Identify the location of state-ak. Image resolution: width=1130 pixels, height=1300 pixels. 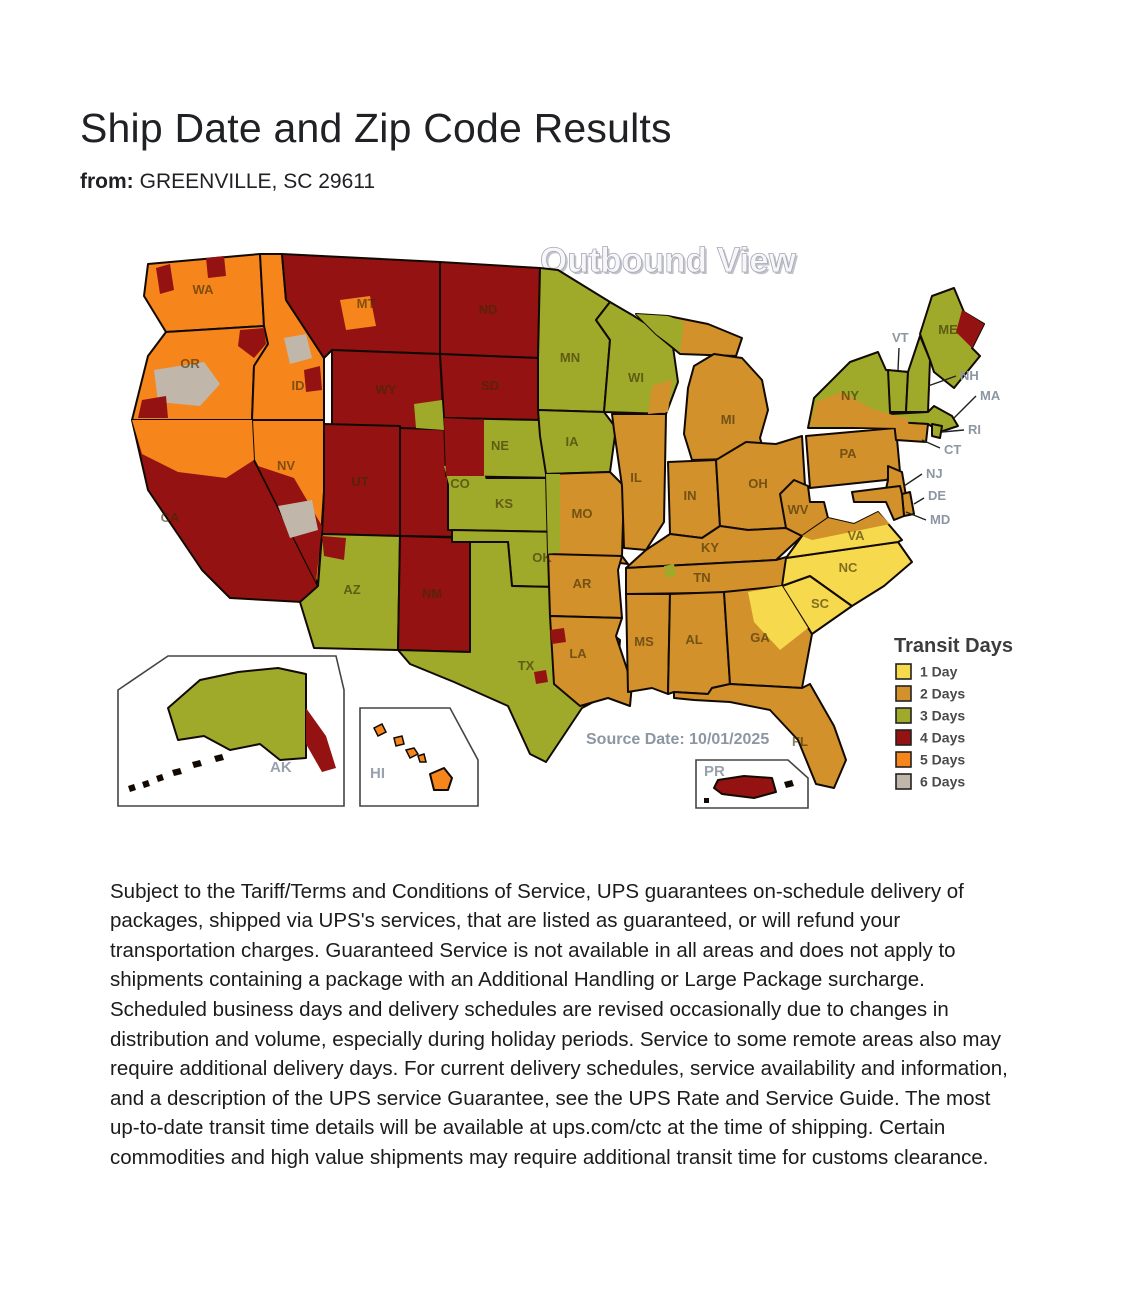
(237, 714).